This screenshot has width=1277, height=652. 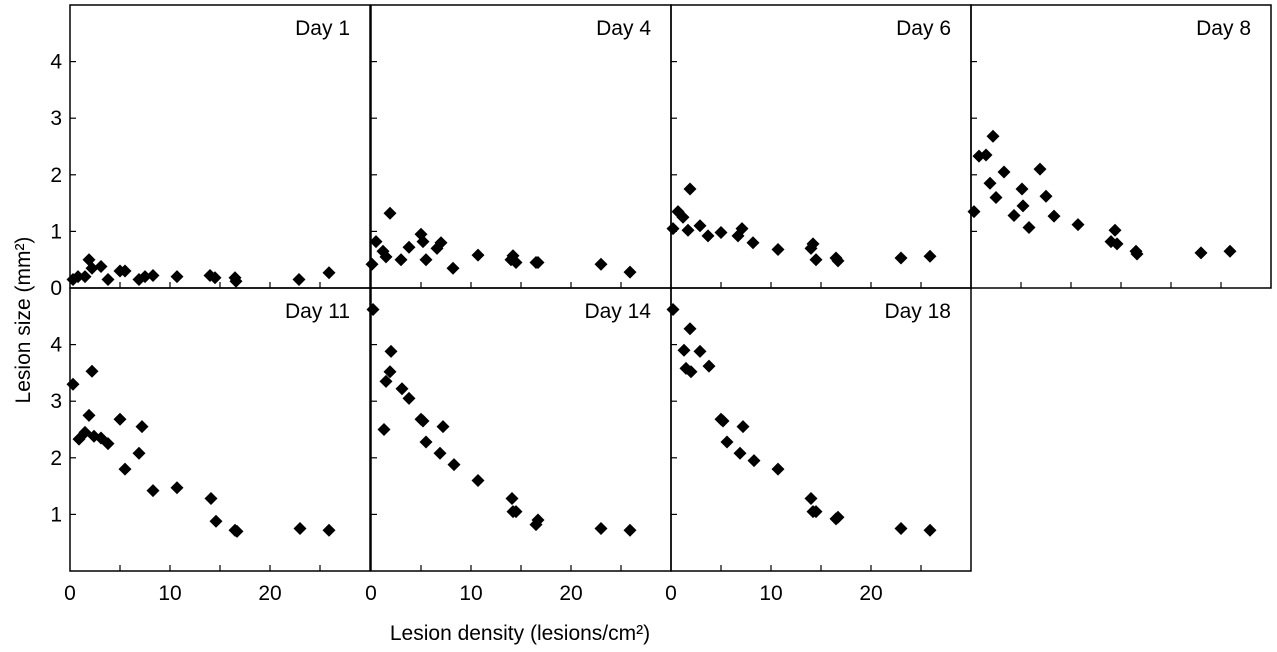 I want to click on y-tick-label: 4, so click(x=56, y=345).